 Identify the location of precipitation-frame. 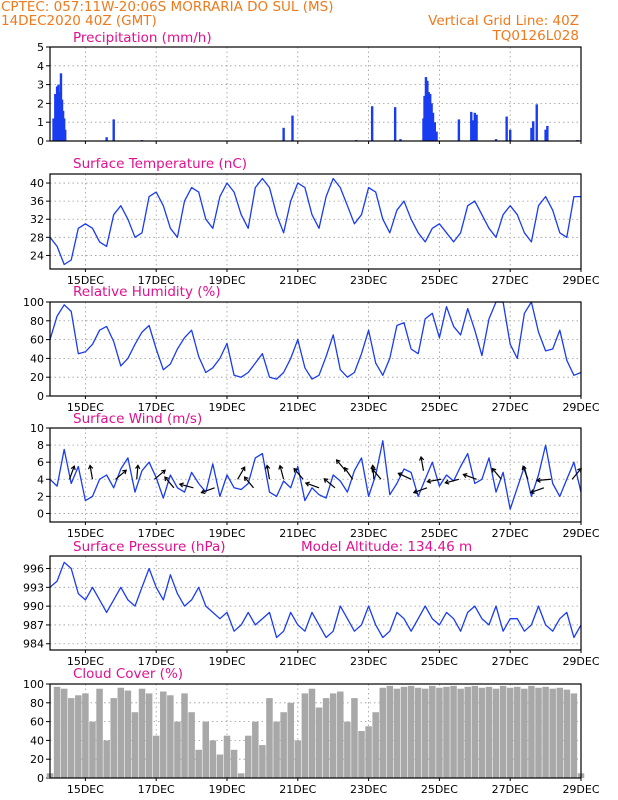
(315, 94).